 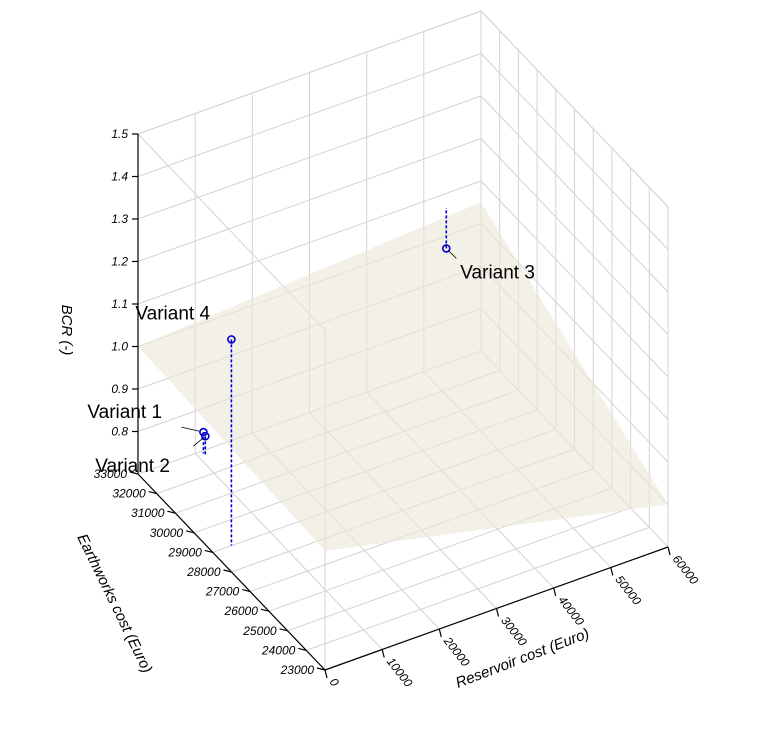 What do you see at coordinates (119, 177) in the screenshot?
I see `z-tick-label: 1.4` at bounding box center [119, 177].